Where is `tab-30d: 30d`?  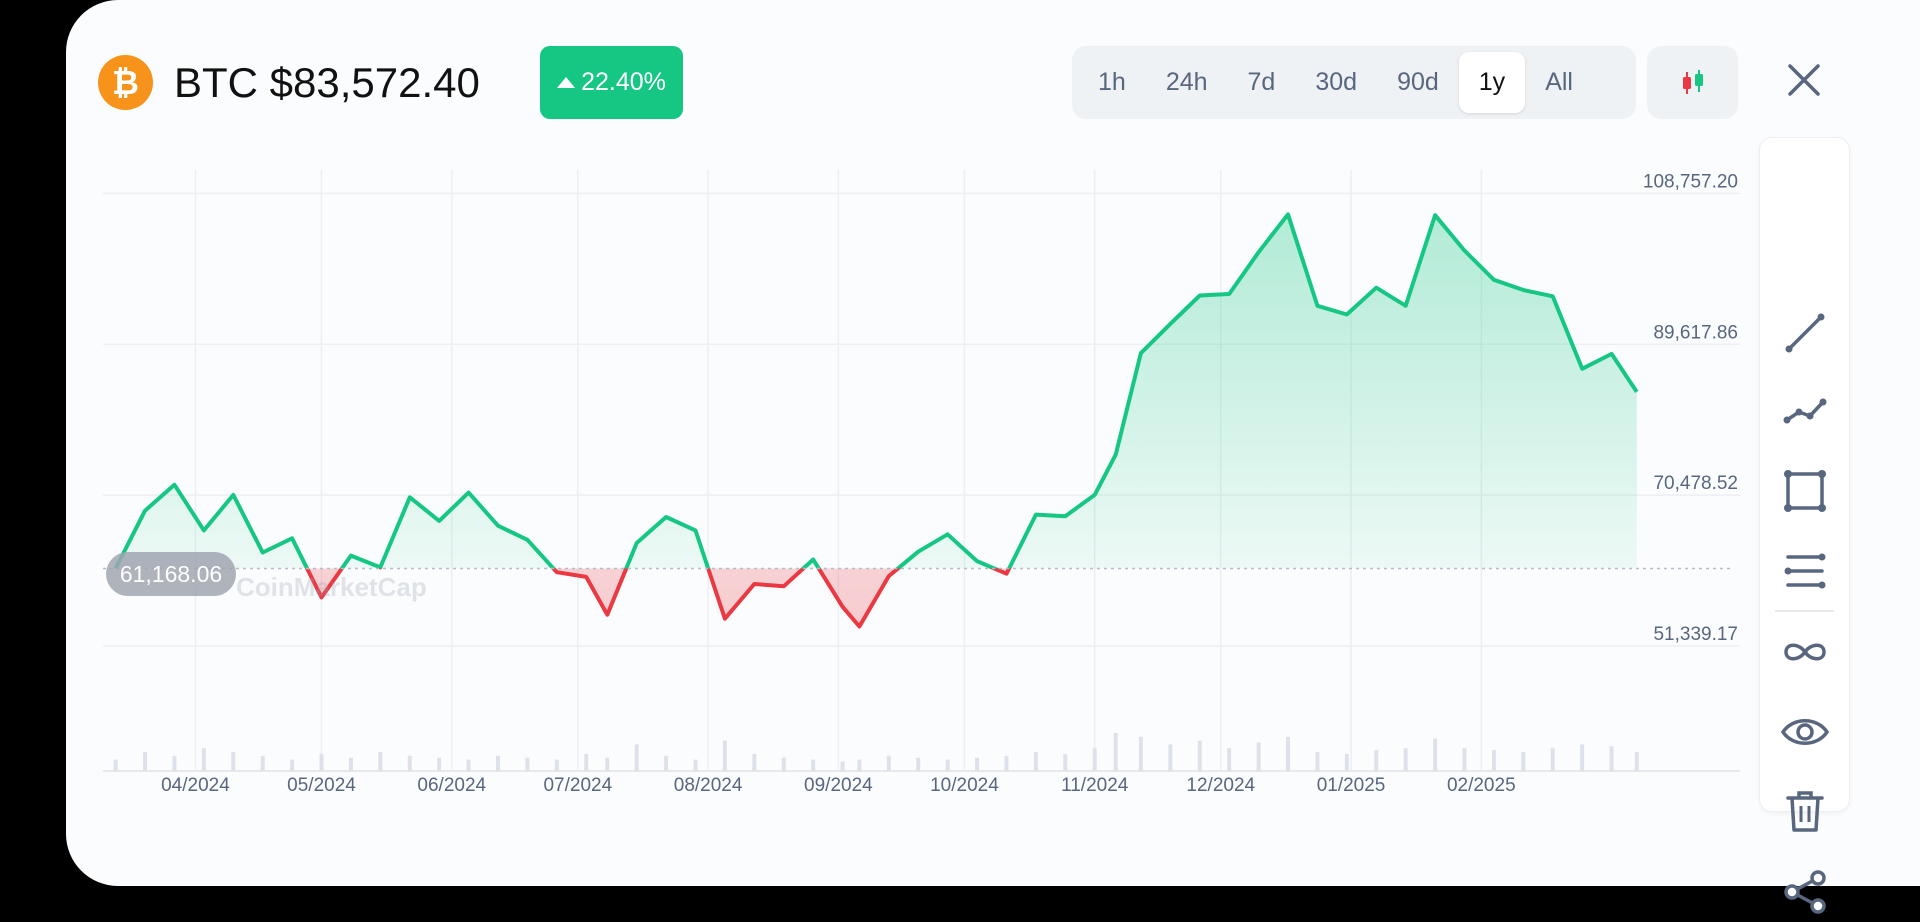 tab-30d: 30d is located at coordinates (1336, 82).